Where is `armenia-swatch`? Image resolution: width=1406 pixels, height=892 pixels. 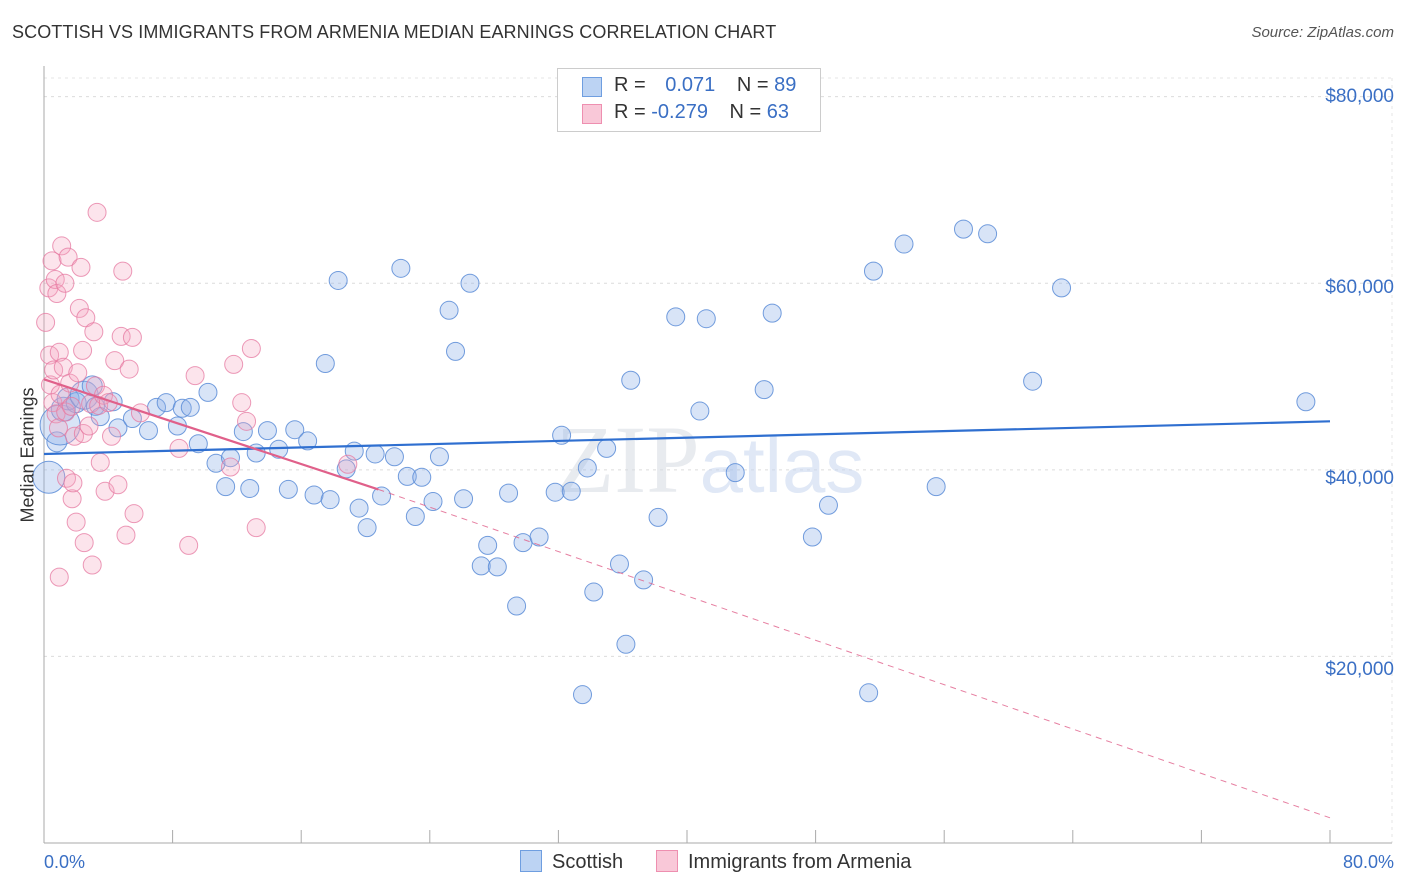 armenia-swatch is located at coordinates (592, 114).